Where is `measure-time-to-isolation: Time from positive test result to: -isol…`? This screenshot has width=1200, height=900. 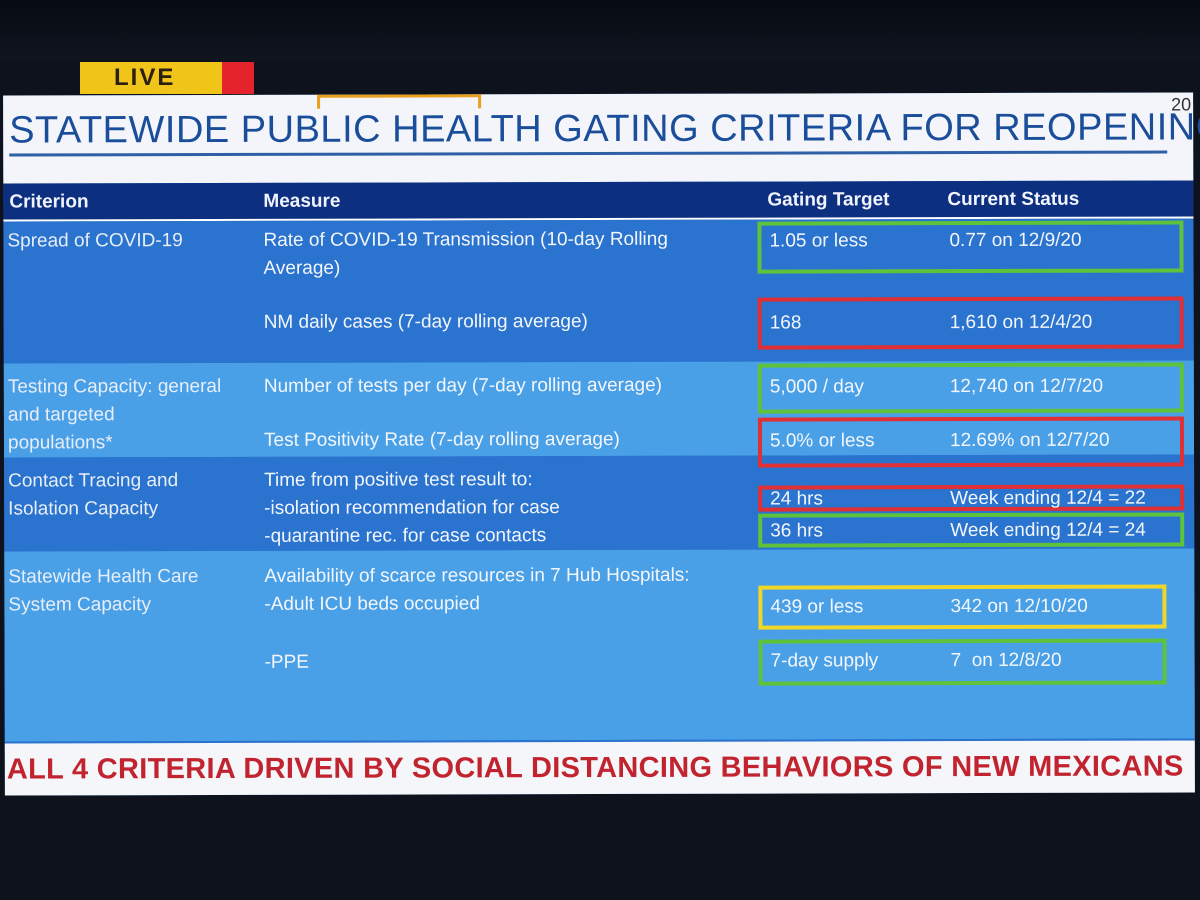 measure-time-to-isolation: Time from positive test result to: -isol… is located at coordinates (412, 508).